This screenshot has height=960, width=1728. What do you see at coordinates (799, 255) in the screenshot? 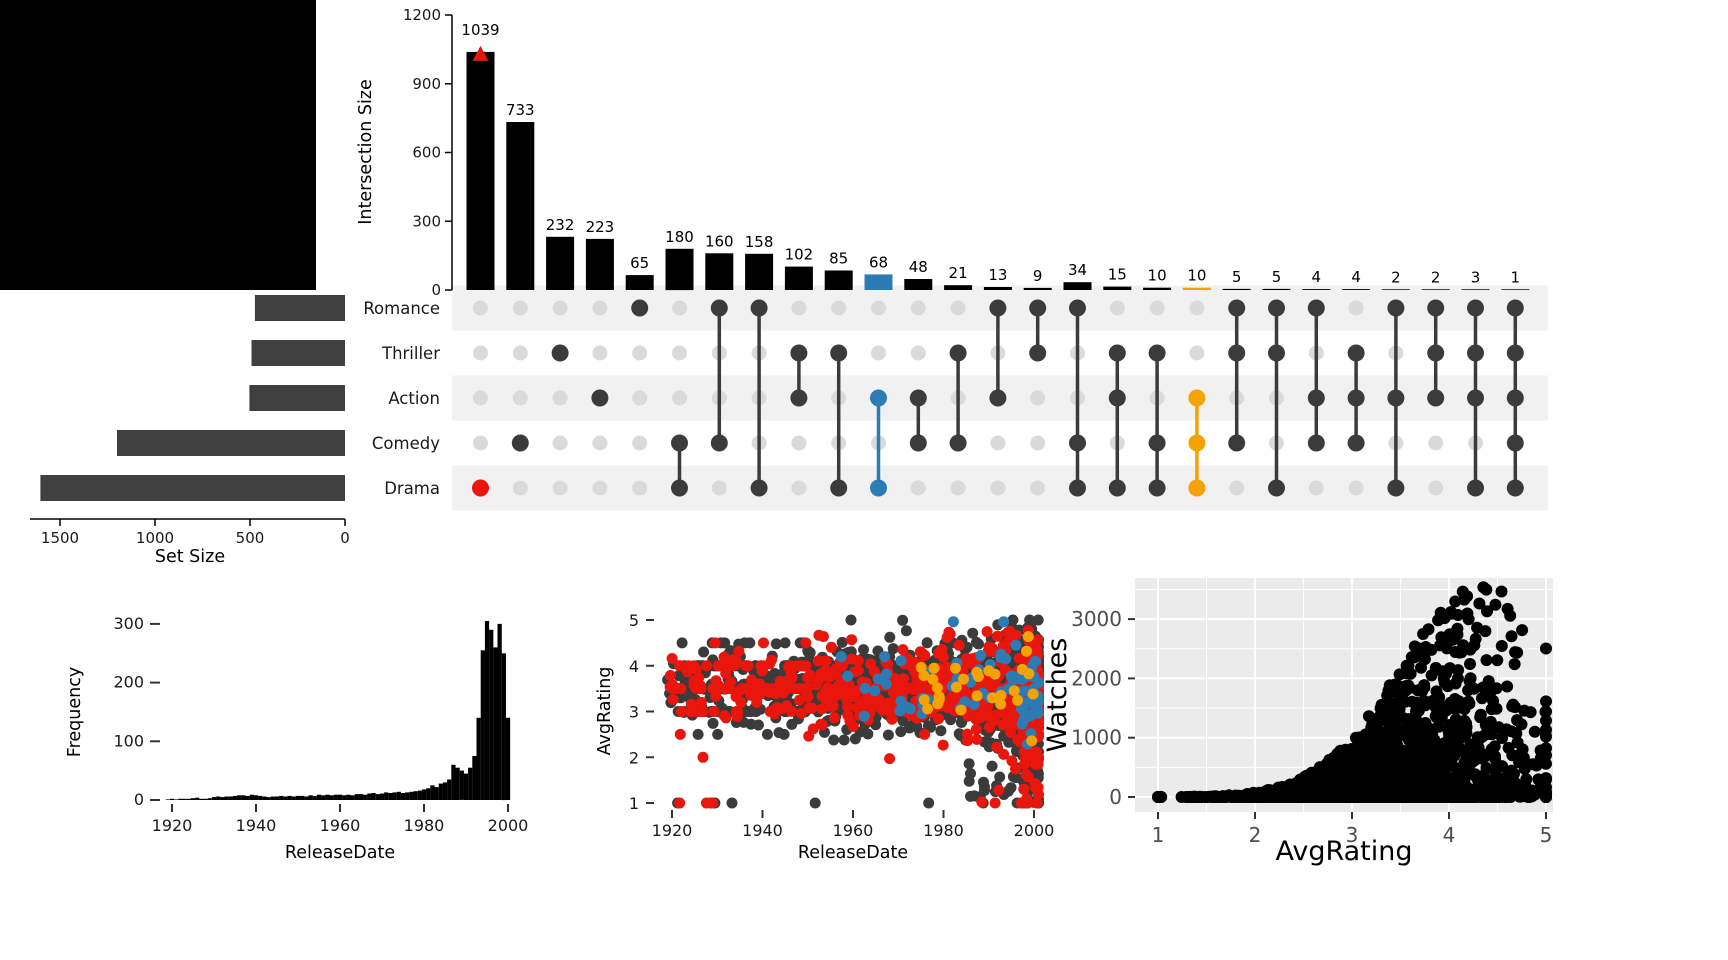
I see `intersection-value-label: 102` at bounding box center [799, 255].